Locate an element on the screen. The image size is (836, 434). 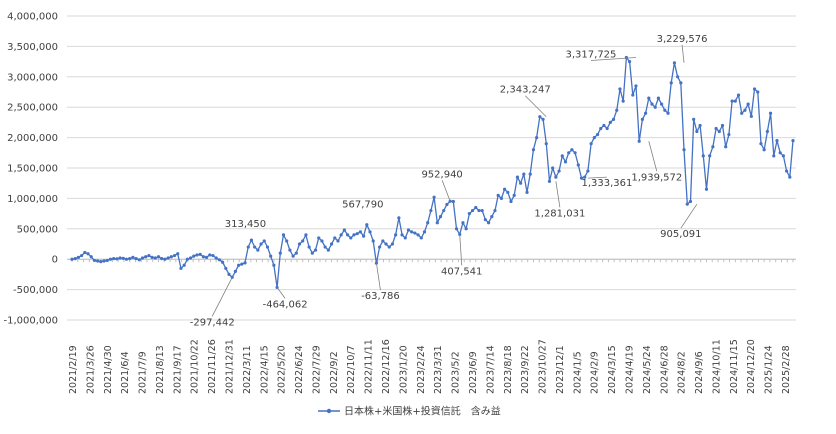
x-tick-label: 2021/12/31 is located at coordinates (230, 366).